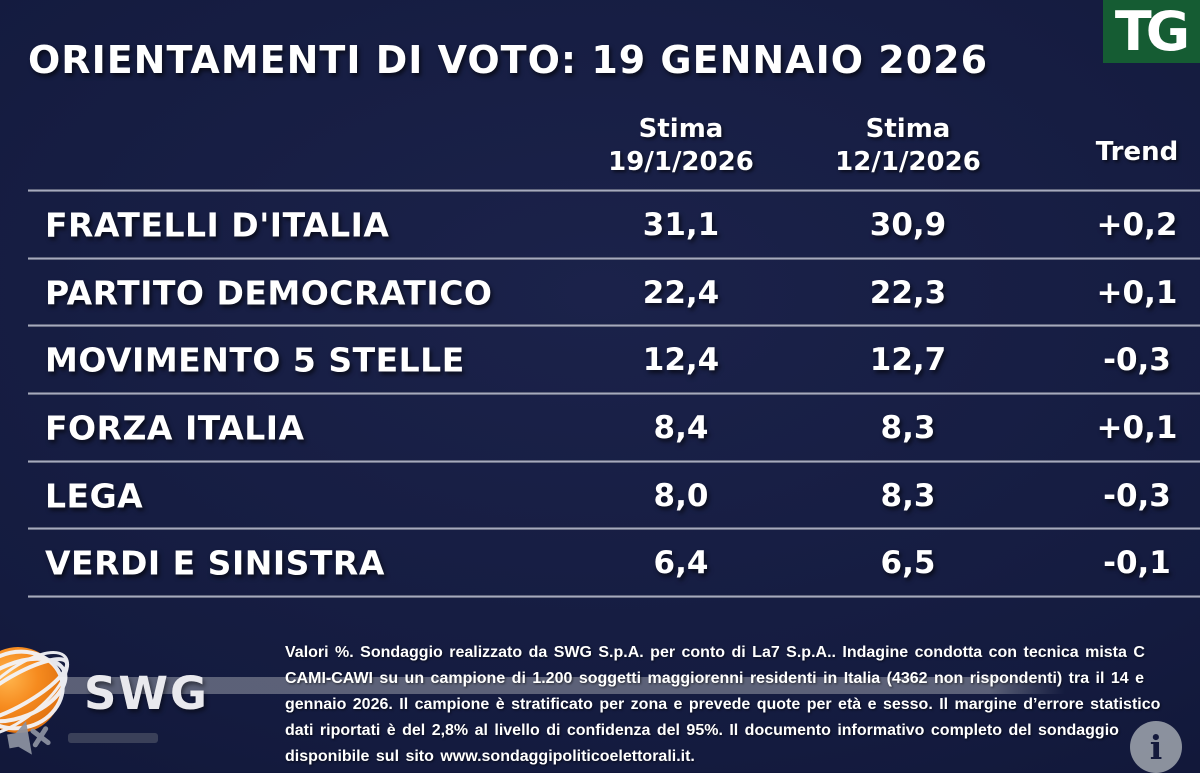 This screenshot has height=773, width=1200. I want to click on column-header-line2: 12/1/2026, so click(908, 162).